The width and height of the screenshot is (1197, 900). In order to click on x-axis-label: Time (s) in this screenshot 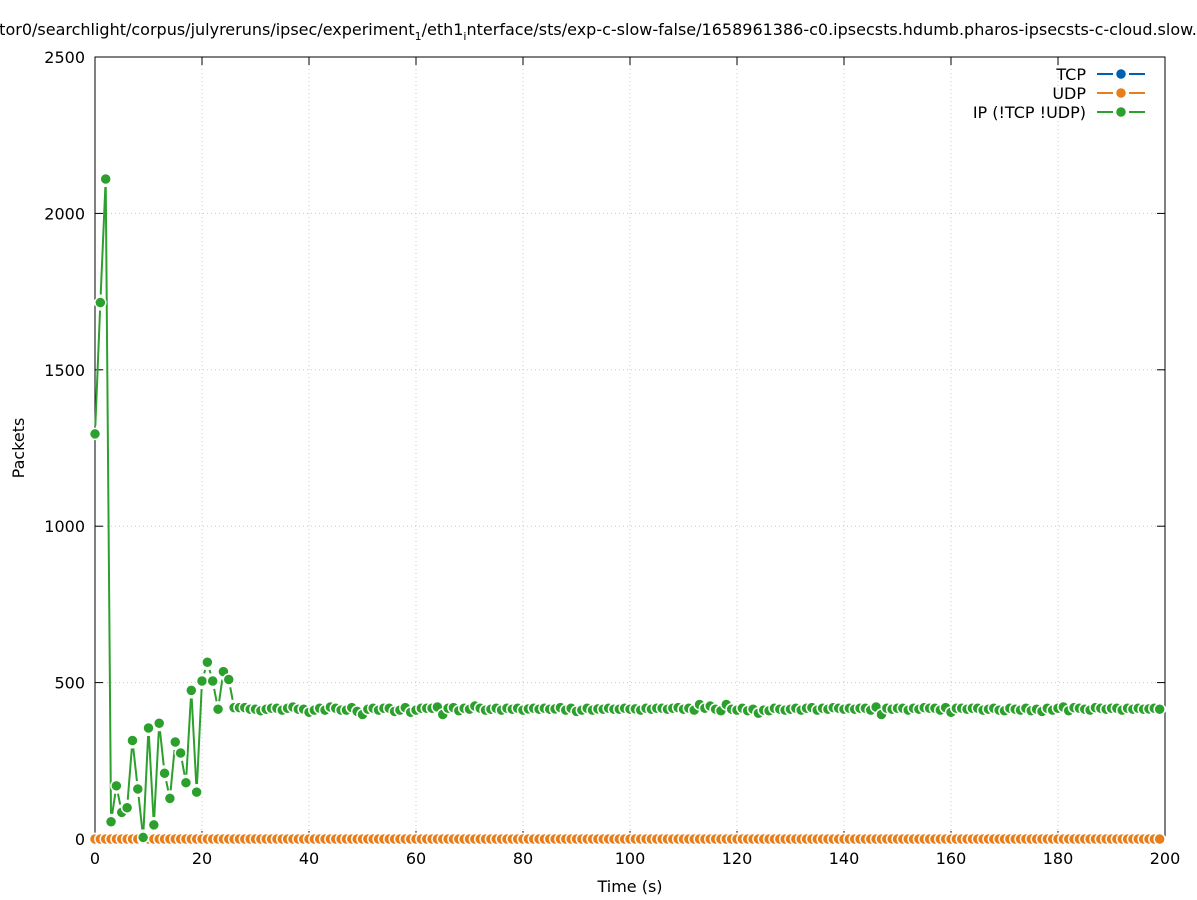, I will do `click(629, 886)`.